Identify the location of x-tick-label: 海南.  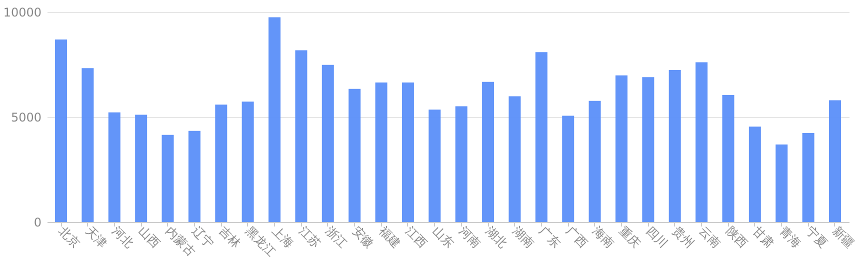
(603, 237).